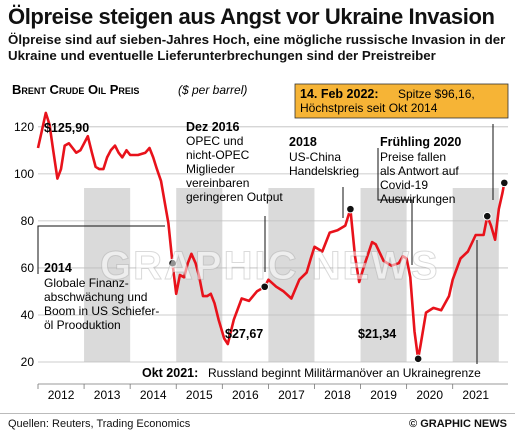 The height and width of the screenshot is (435, 515). Describe the element at coordinates (28, 268) in the screenshot. I see `y-tick-label: 60` at that location.